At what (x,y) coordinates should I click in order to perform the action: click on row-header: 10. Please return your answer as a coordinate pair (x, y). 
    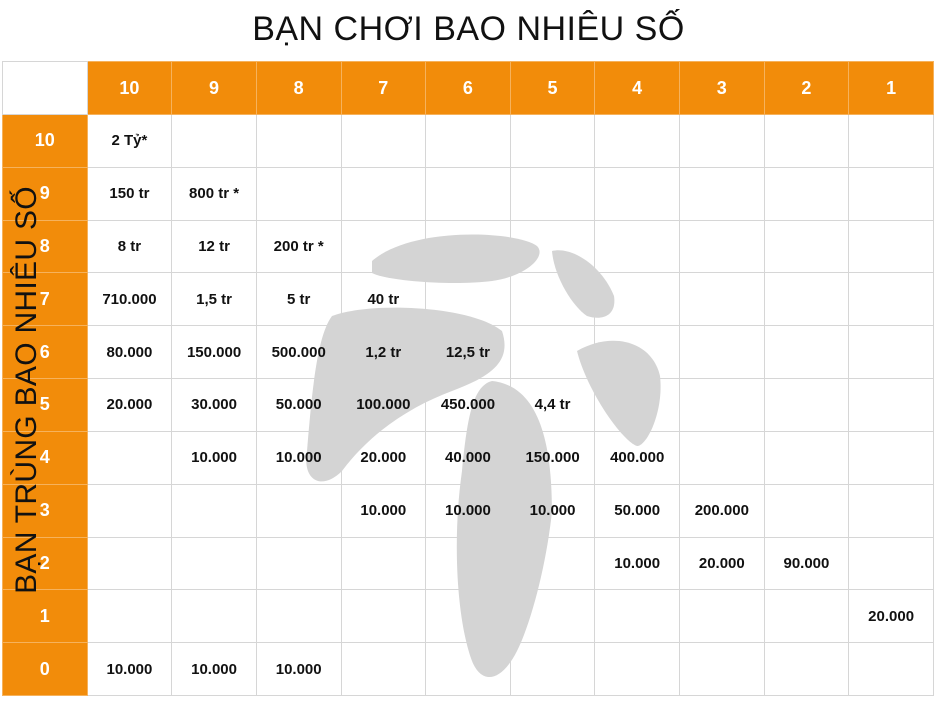
    Looking at the image, I should click on (45, 141).